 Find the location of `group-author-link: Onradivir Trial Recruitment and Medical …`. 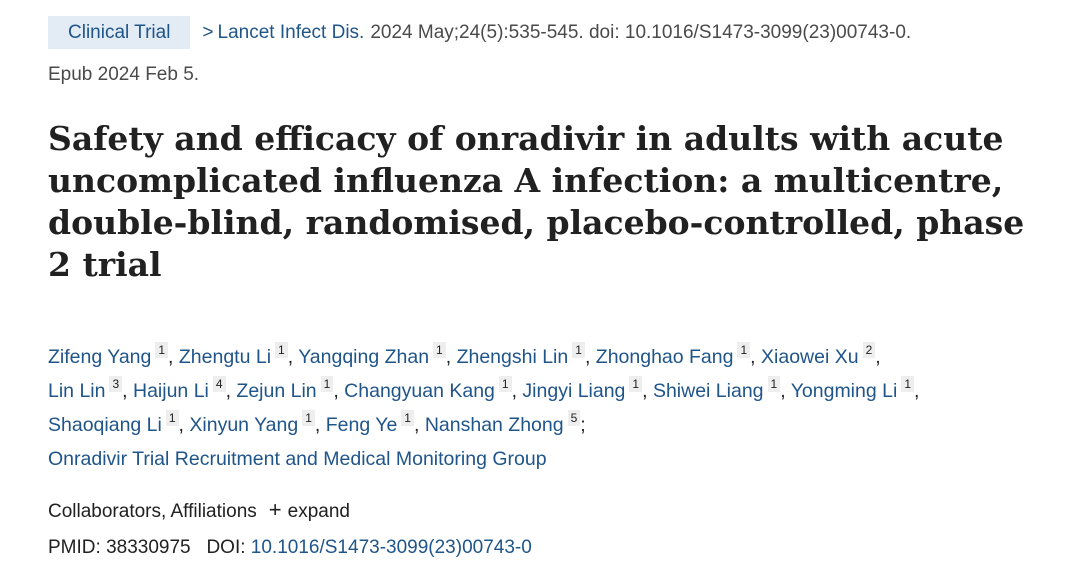

group-author-link: Onradivir Trial Recruitment and Medical … is located at coordinates (297, 459).